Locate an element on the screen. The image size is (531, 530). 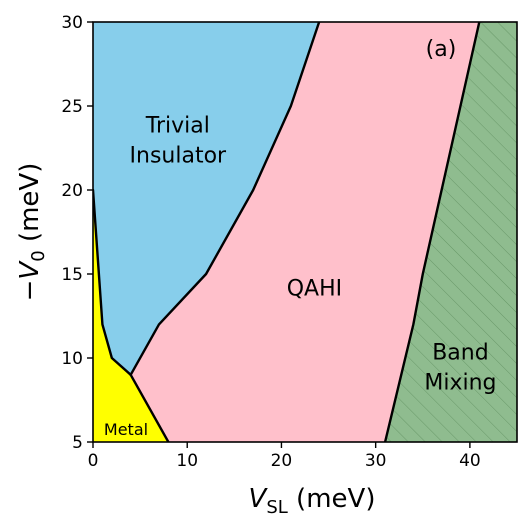
x-axis-label-unit: (meV) is located at coordinates (332, 499).